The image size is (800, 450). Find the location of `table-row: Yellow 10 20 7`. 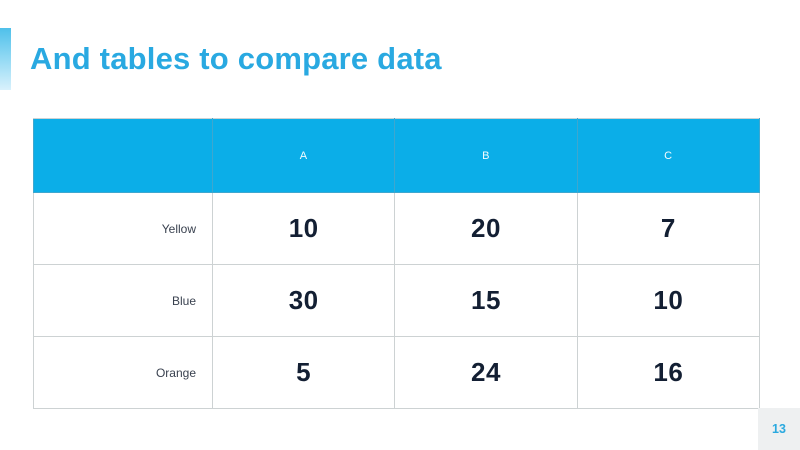

table-row: Yellow 10 20 7 is located at coordinates (397, 228).